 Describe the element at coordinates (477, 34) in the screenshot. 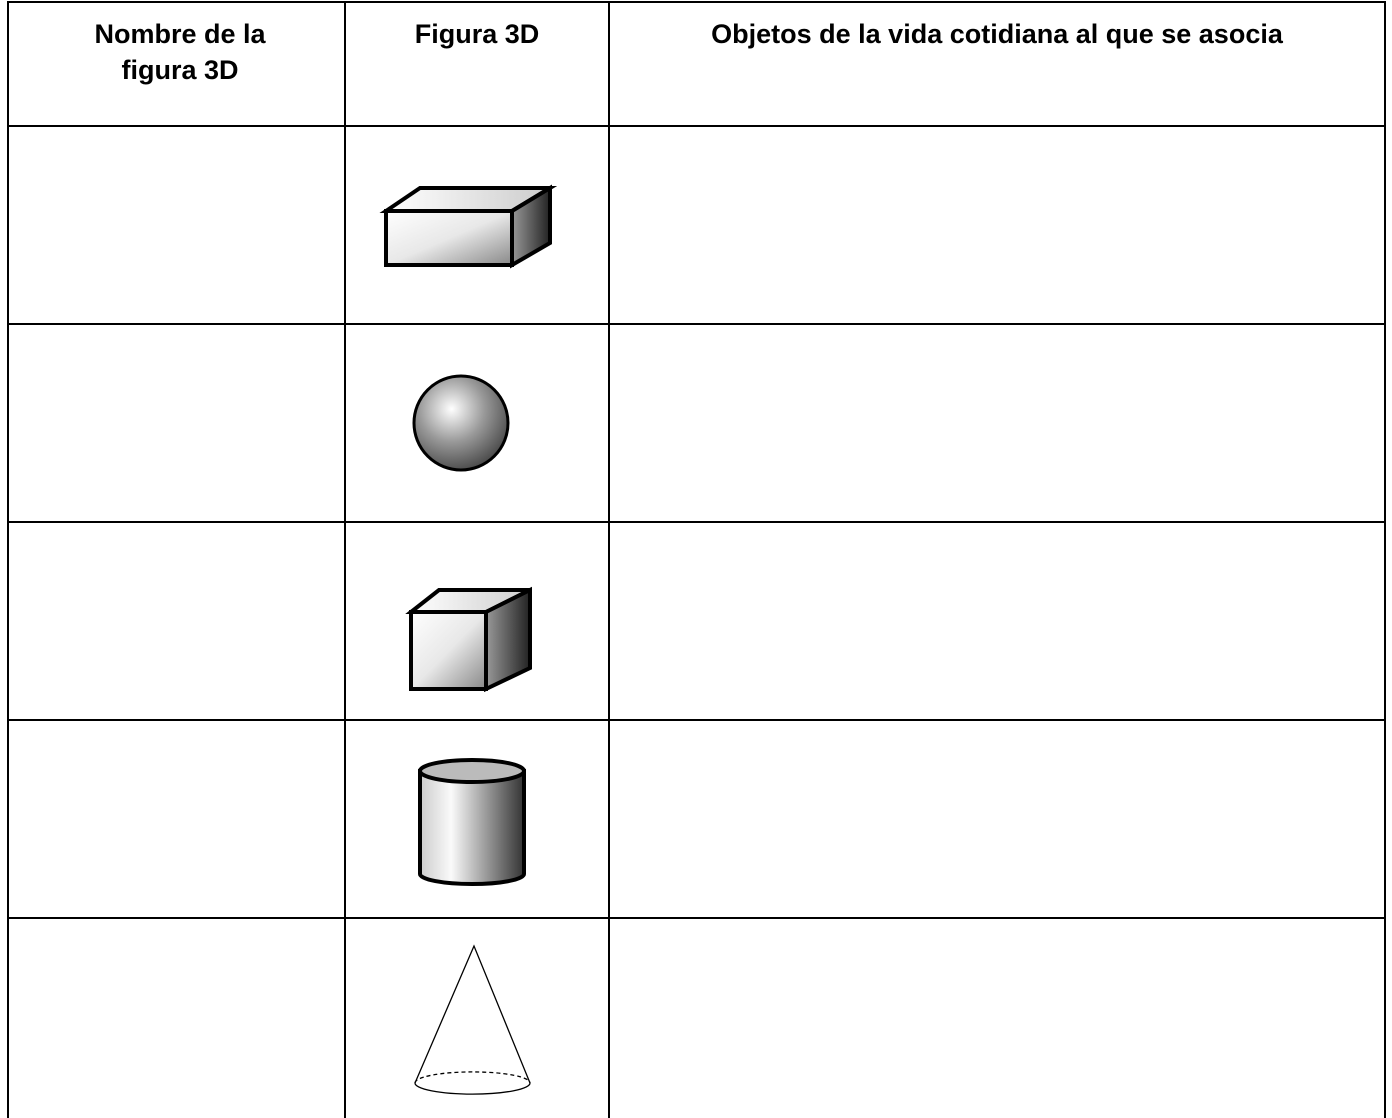

I see `header-cell: Figura 3D` at that location.